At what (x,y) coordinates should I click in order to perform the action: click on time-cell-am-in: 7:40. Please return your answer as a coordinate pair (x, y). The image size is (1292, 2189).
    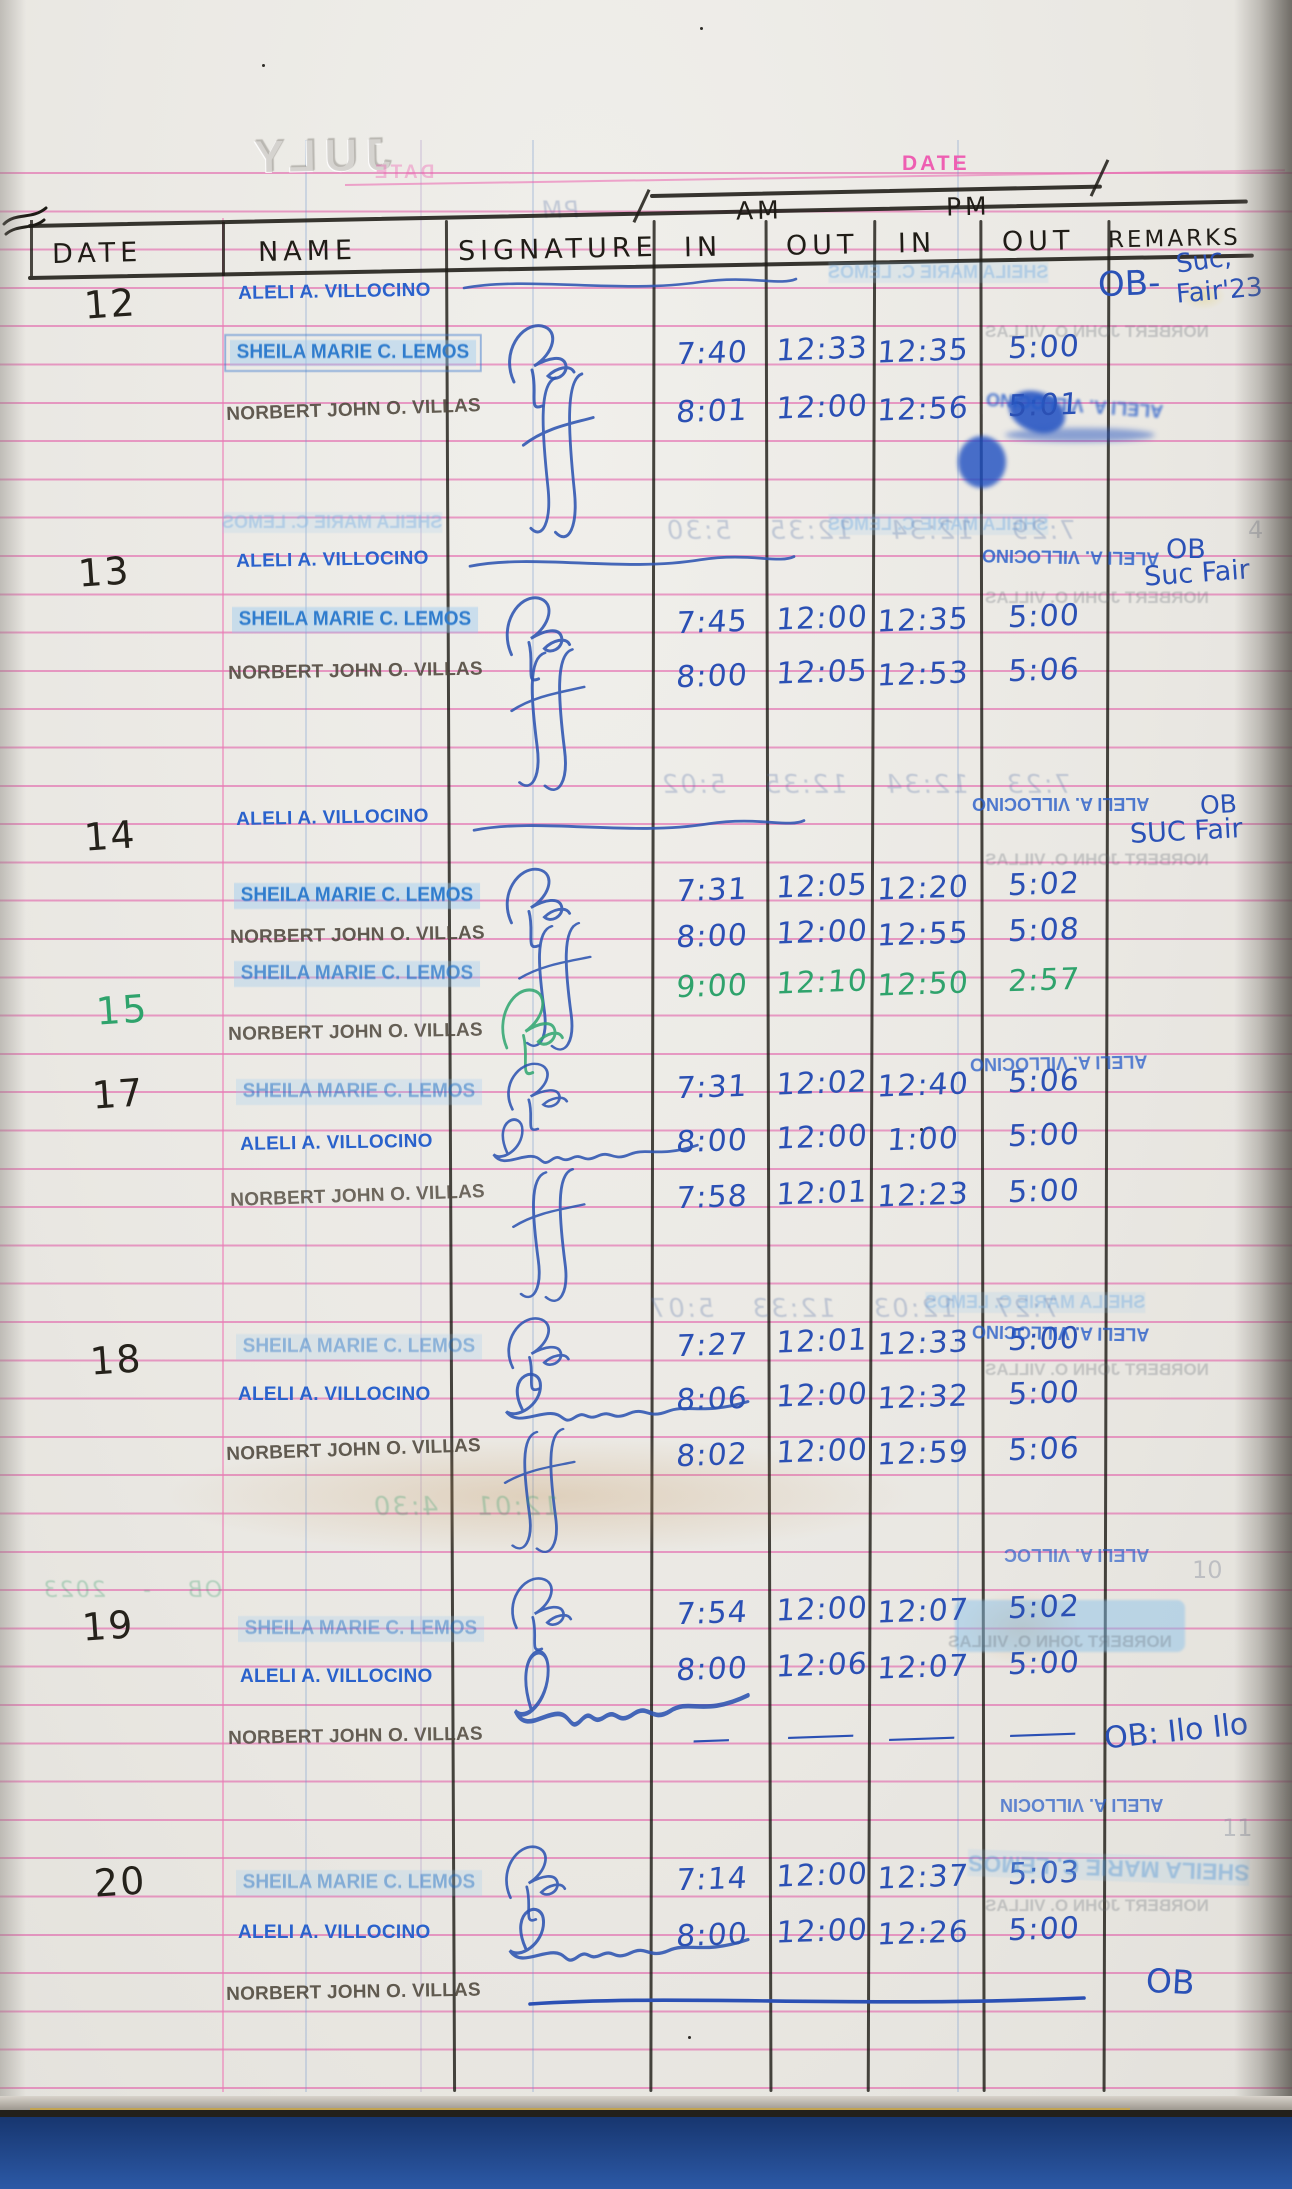
    Looking at the image, I should click on (712, 353).